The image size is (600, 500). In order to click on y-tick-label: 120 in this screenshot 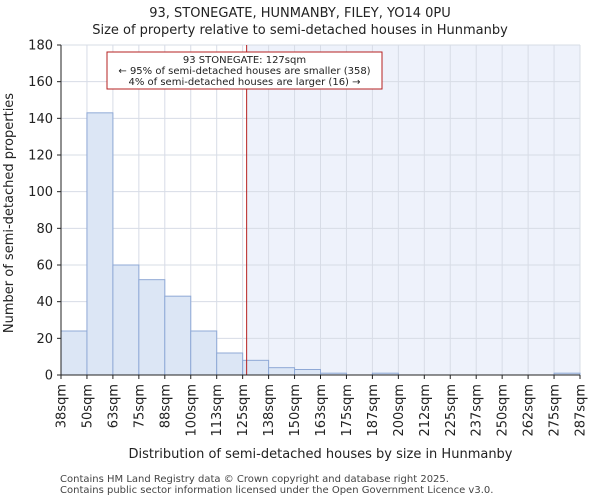, I will do `click(40, 156)`.